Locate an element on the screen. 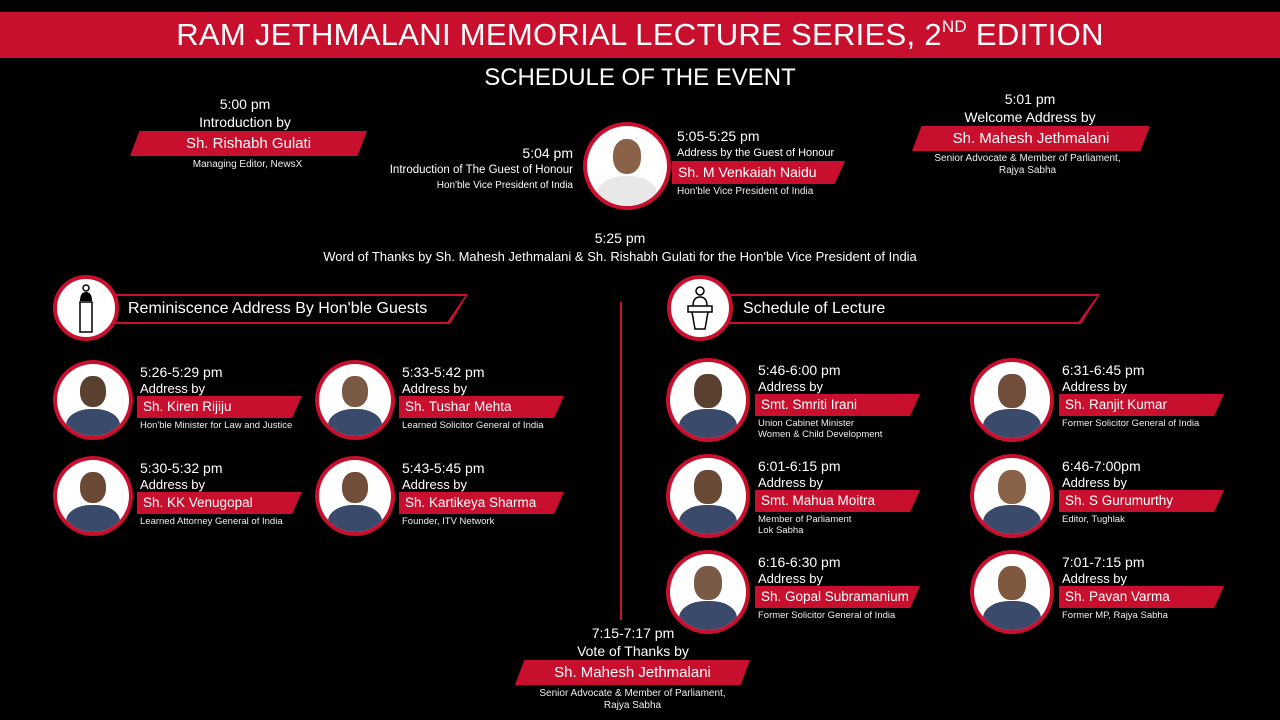 The image size is (1280, 720). title-text-end: EDITION is located at coordinates (1035, 34).